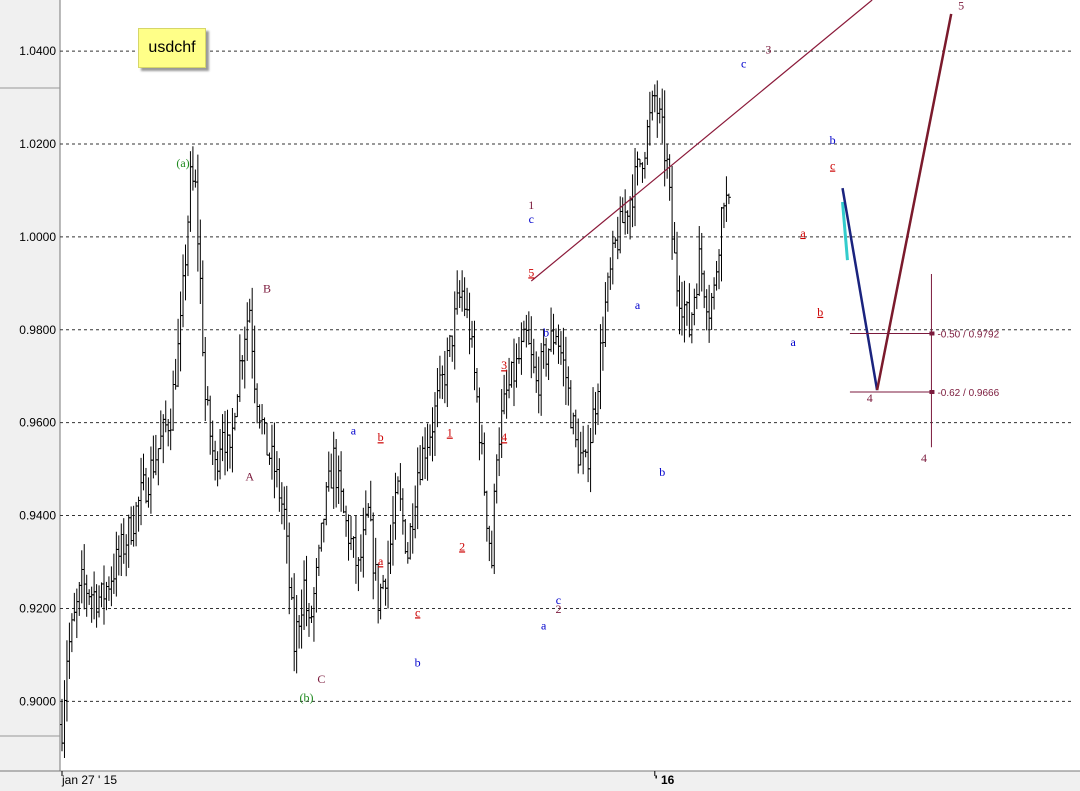  What do you see at coordinates (37, 144) in the screenshot?
I see `y-tick-label: 1.0200` at bounding box center [37, 144].